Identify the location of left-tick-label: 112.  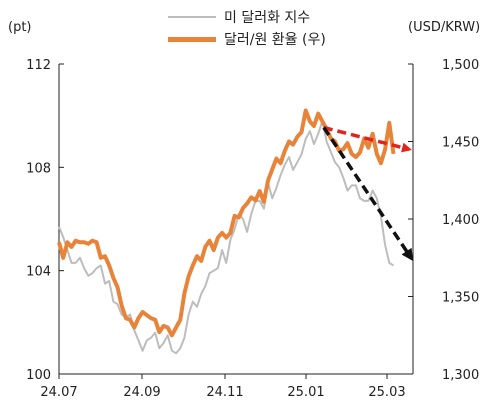
(38, 65).